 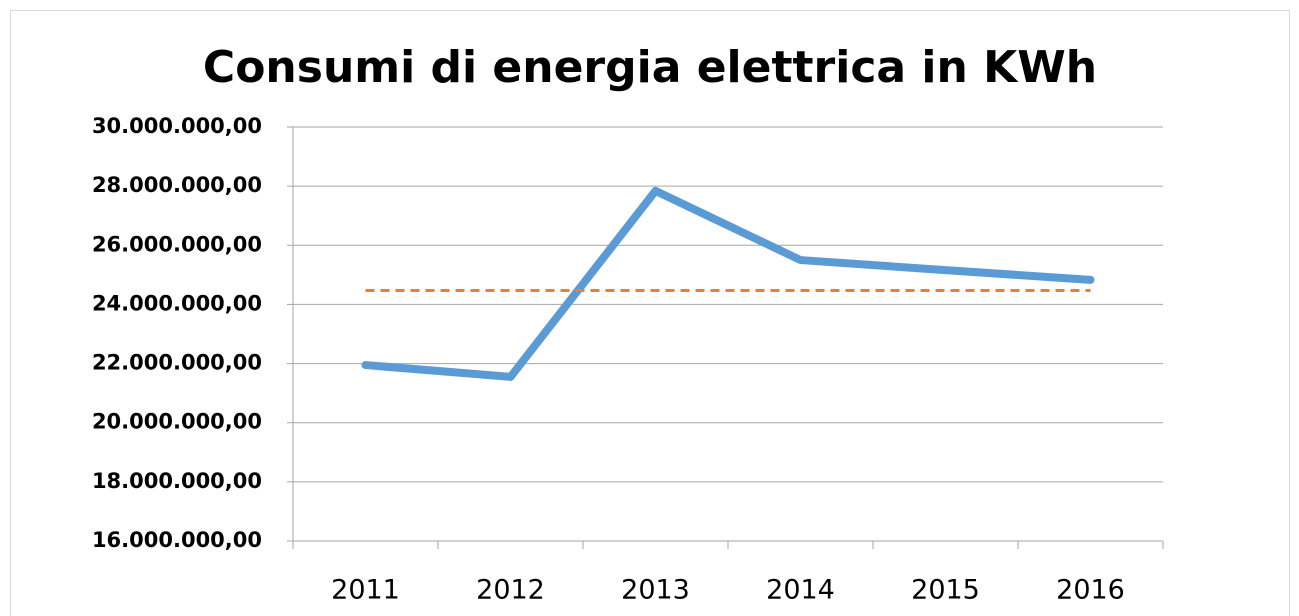 What do you see at coordinates (800, 590) in the screenshot?
I see `x-tick-label: 2014` at bounding box center [800, 590].